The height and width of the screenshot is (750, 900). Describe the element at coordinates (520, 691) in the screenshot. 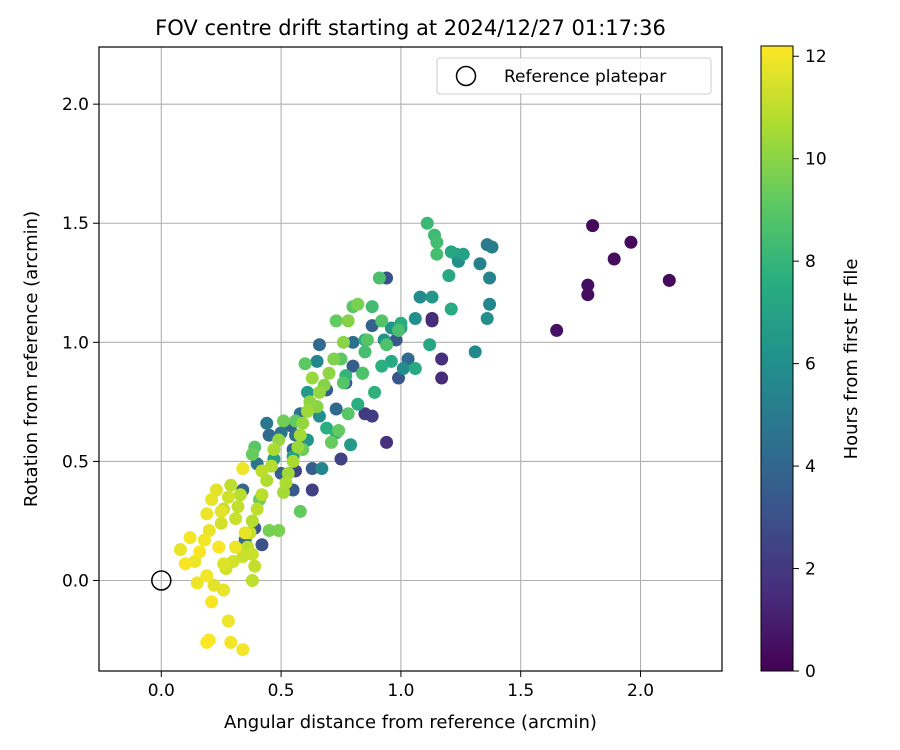

I see `x-tick-label: 1.5` at that location.